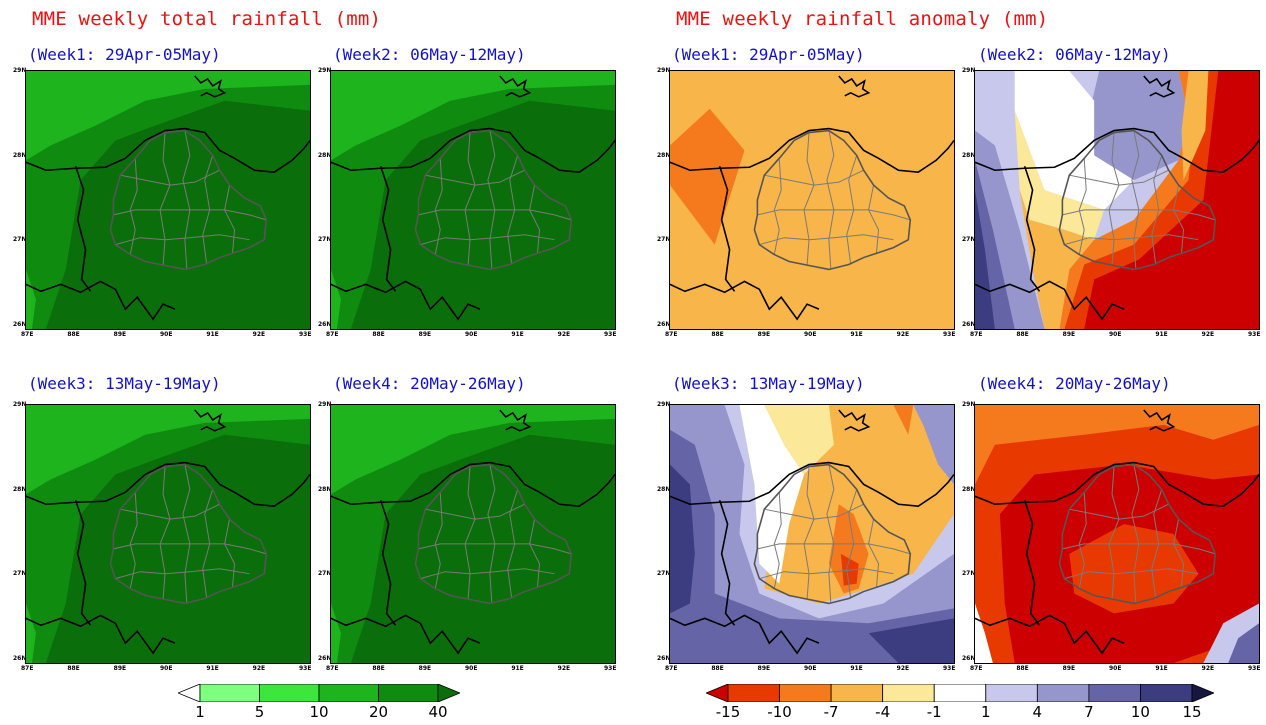 This screenshot has height=725, width=1266. What do you see at coordinates (429, 383) in the screenshot?
I see `left-panel-4-title: (Week4: 20May-26May)` at bounding box center [429, 383].